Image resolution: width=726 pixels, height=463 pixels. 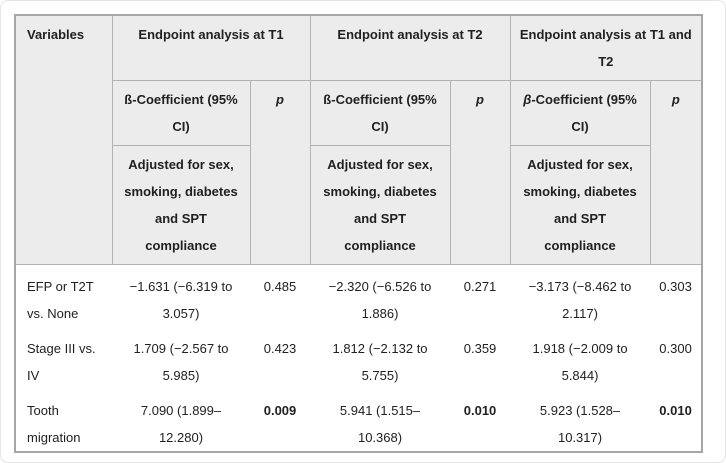 I want to click on group-header-t2: Endpoint analysis at T2, so click(x=410, y=47).